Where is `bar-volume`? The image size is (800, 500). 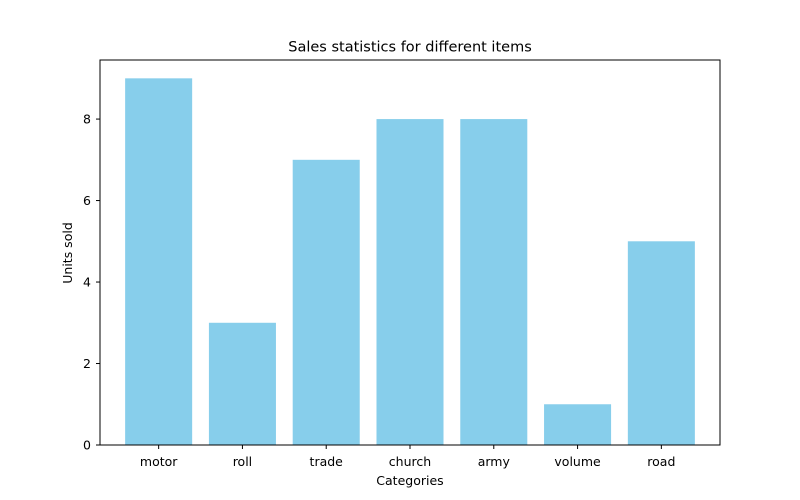
bar-volume is located at coordinates (578, 424).